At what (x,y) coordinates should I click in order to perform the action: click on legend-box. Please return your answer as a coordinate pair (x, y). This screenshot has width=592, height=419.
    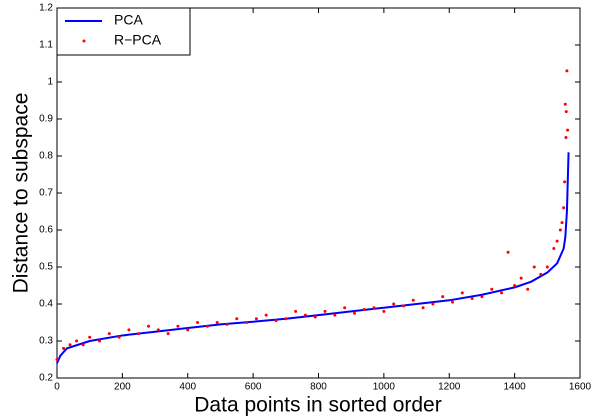
    Looking at the image, I should click on (123, 31).